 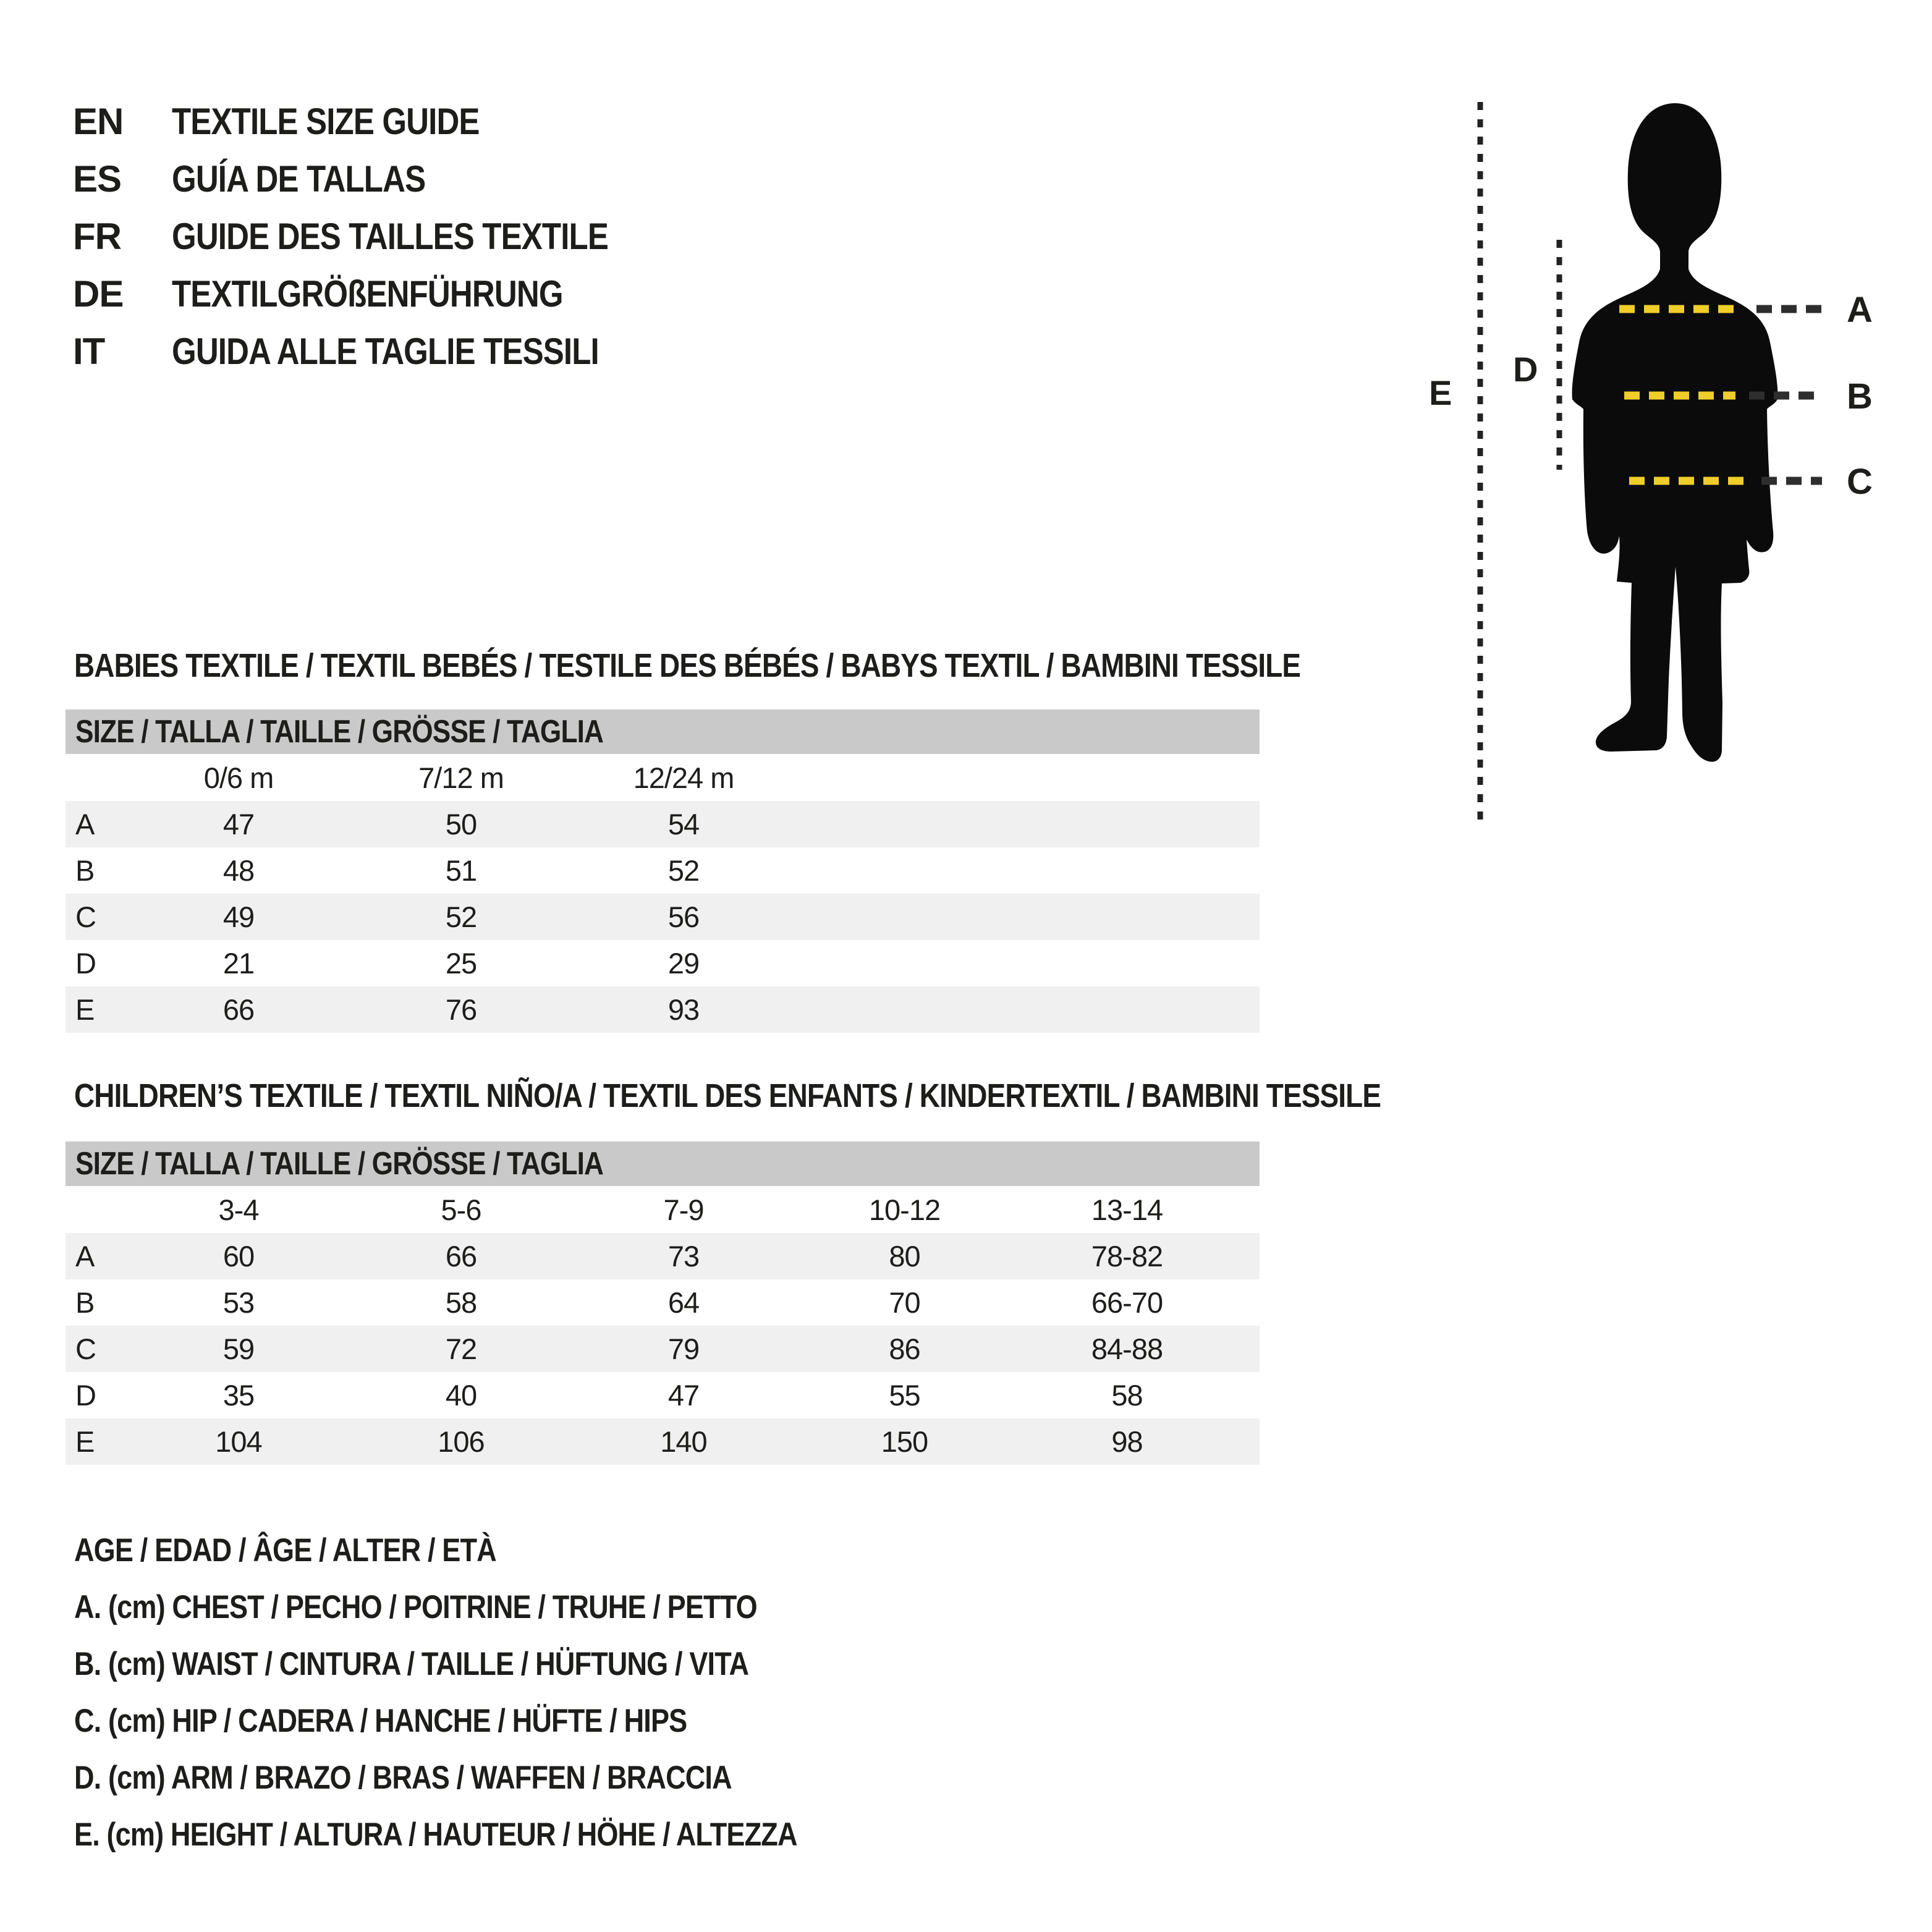 I want to click on label-waist-b: B, so click(x=1860, y=396).